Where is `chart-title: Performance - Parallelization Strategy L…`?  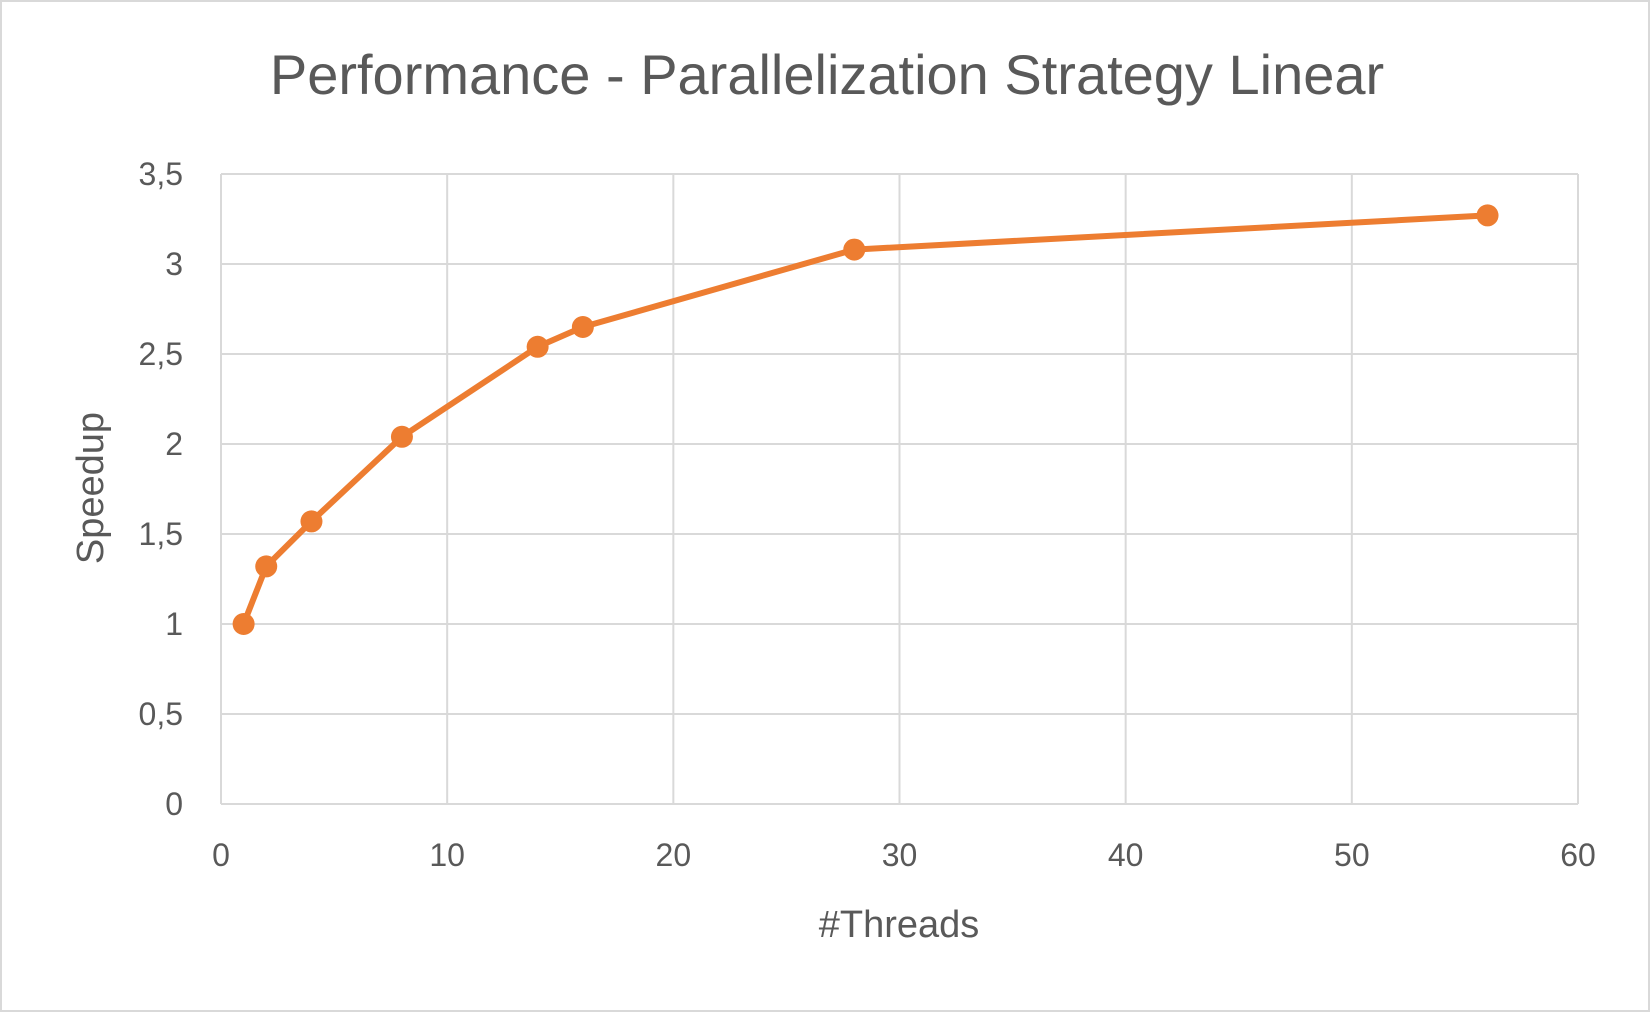
chart-title: Performance - Parallelization Strategy L… is located at coordinates (827, 74).